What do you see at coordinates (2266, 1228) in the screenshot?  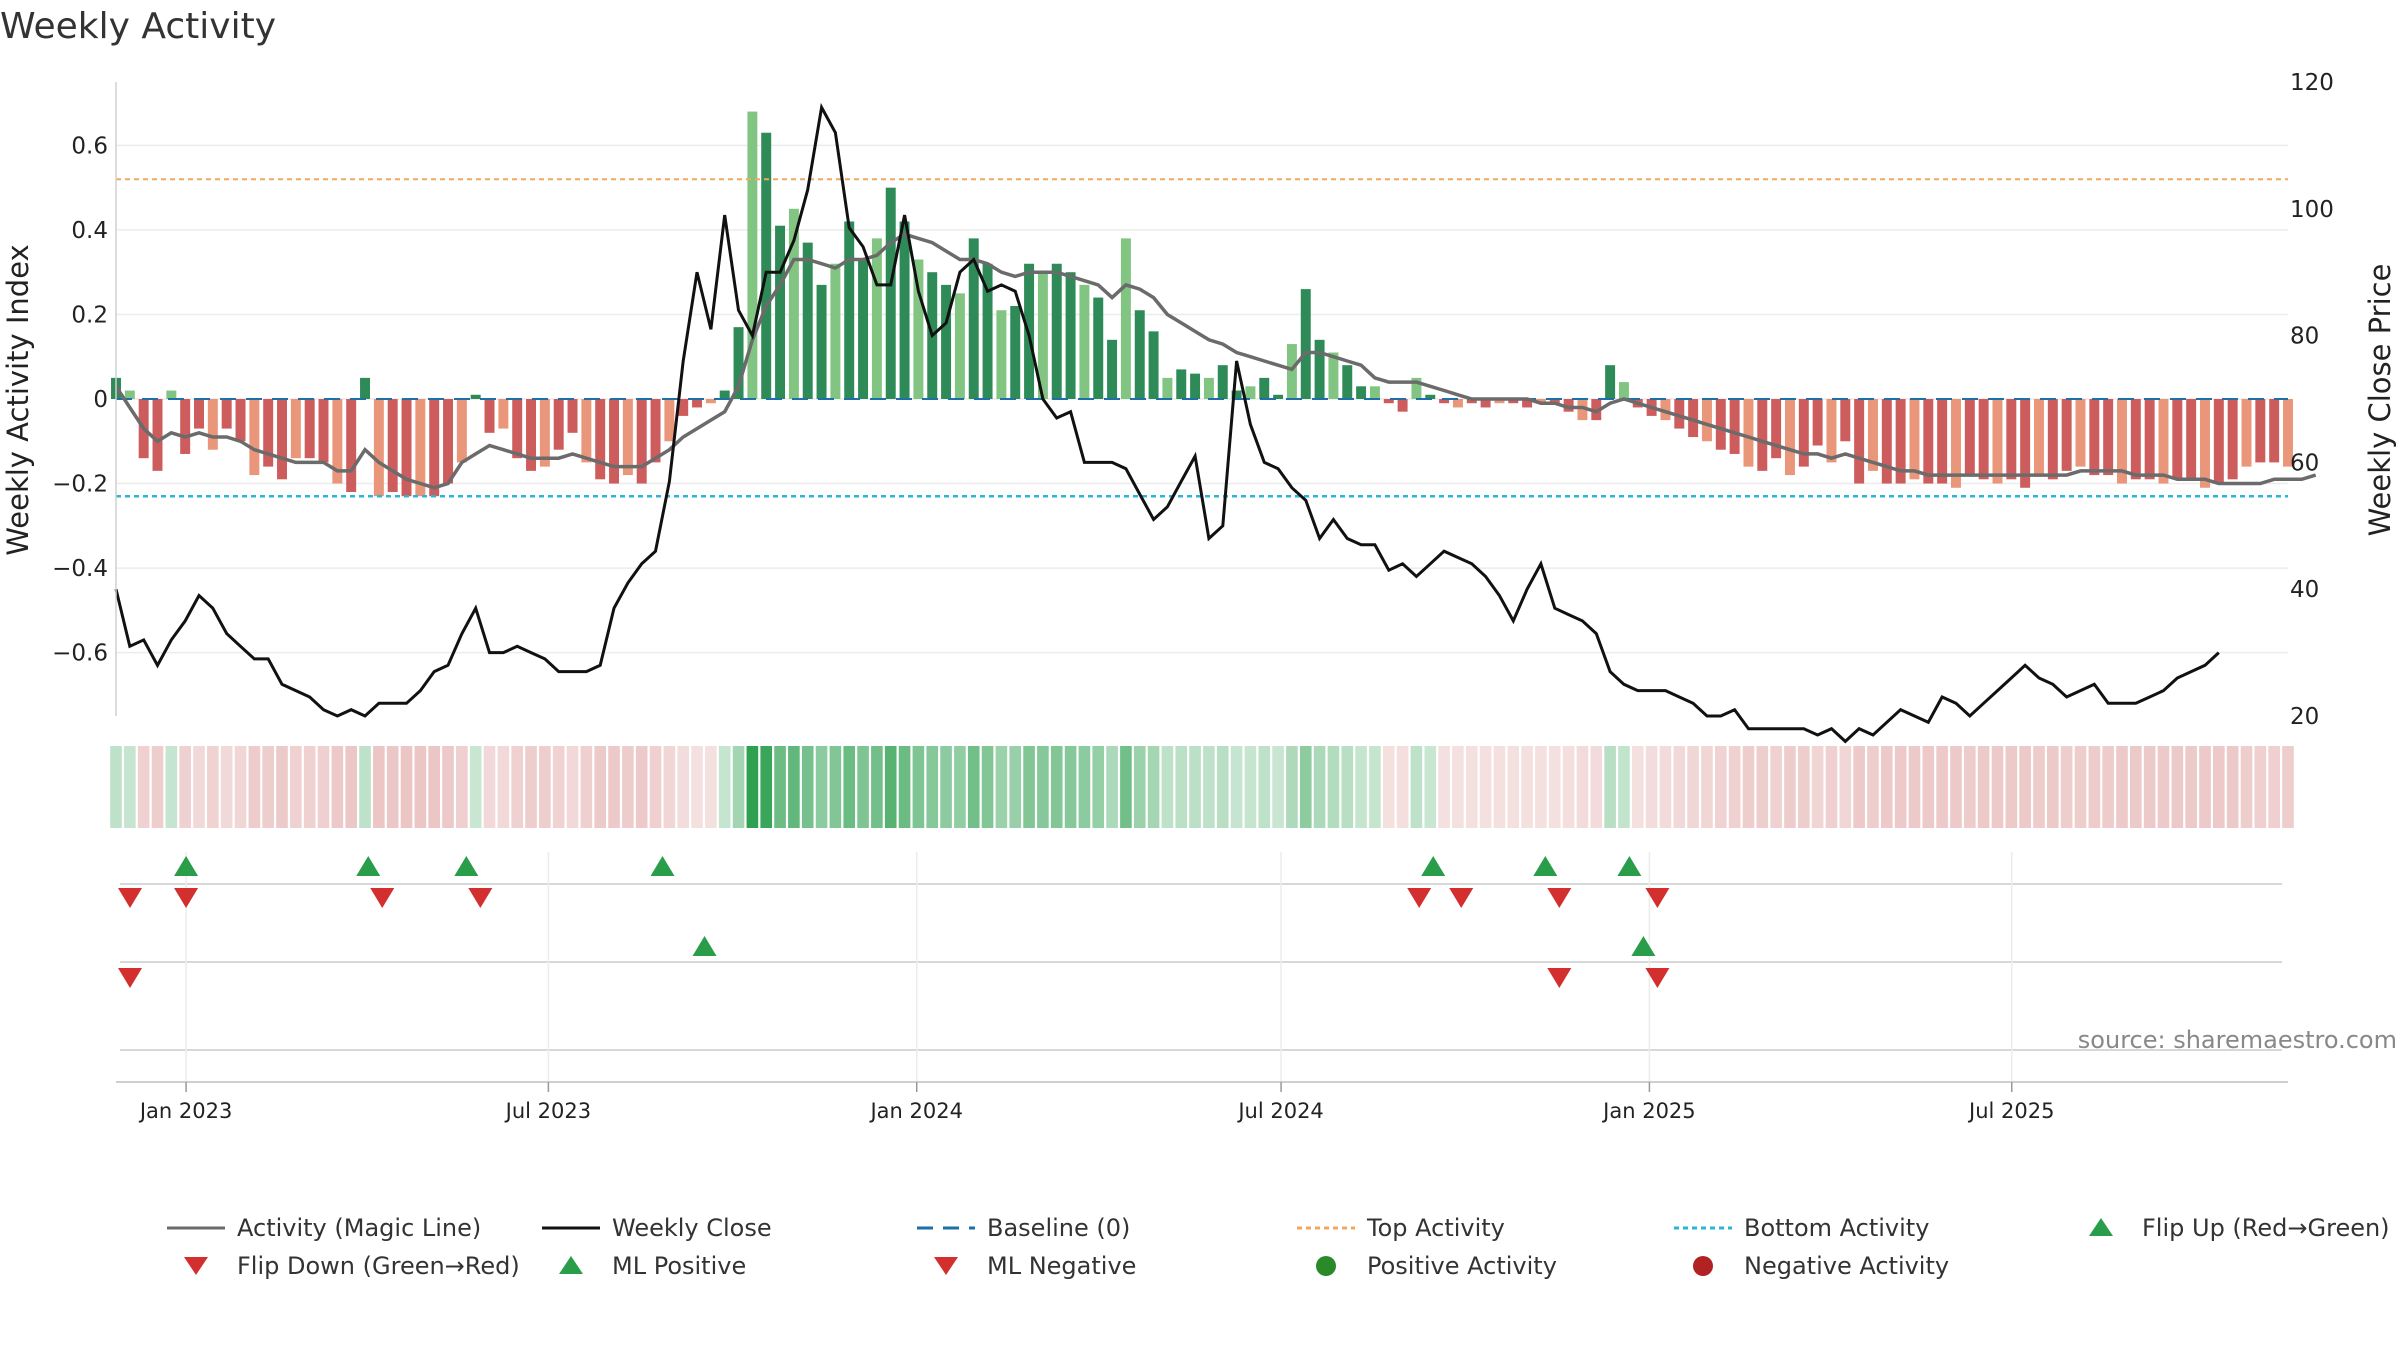 I see `legend-label: Flip Up (Red→Green)` at bounding box center [2266, 1228].